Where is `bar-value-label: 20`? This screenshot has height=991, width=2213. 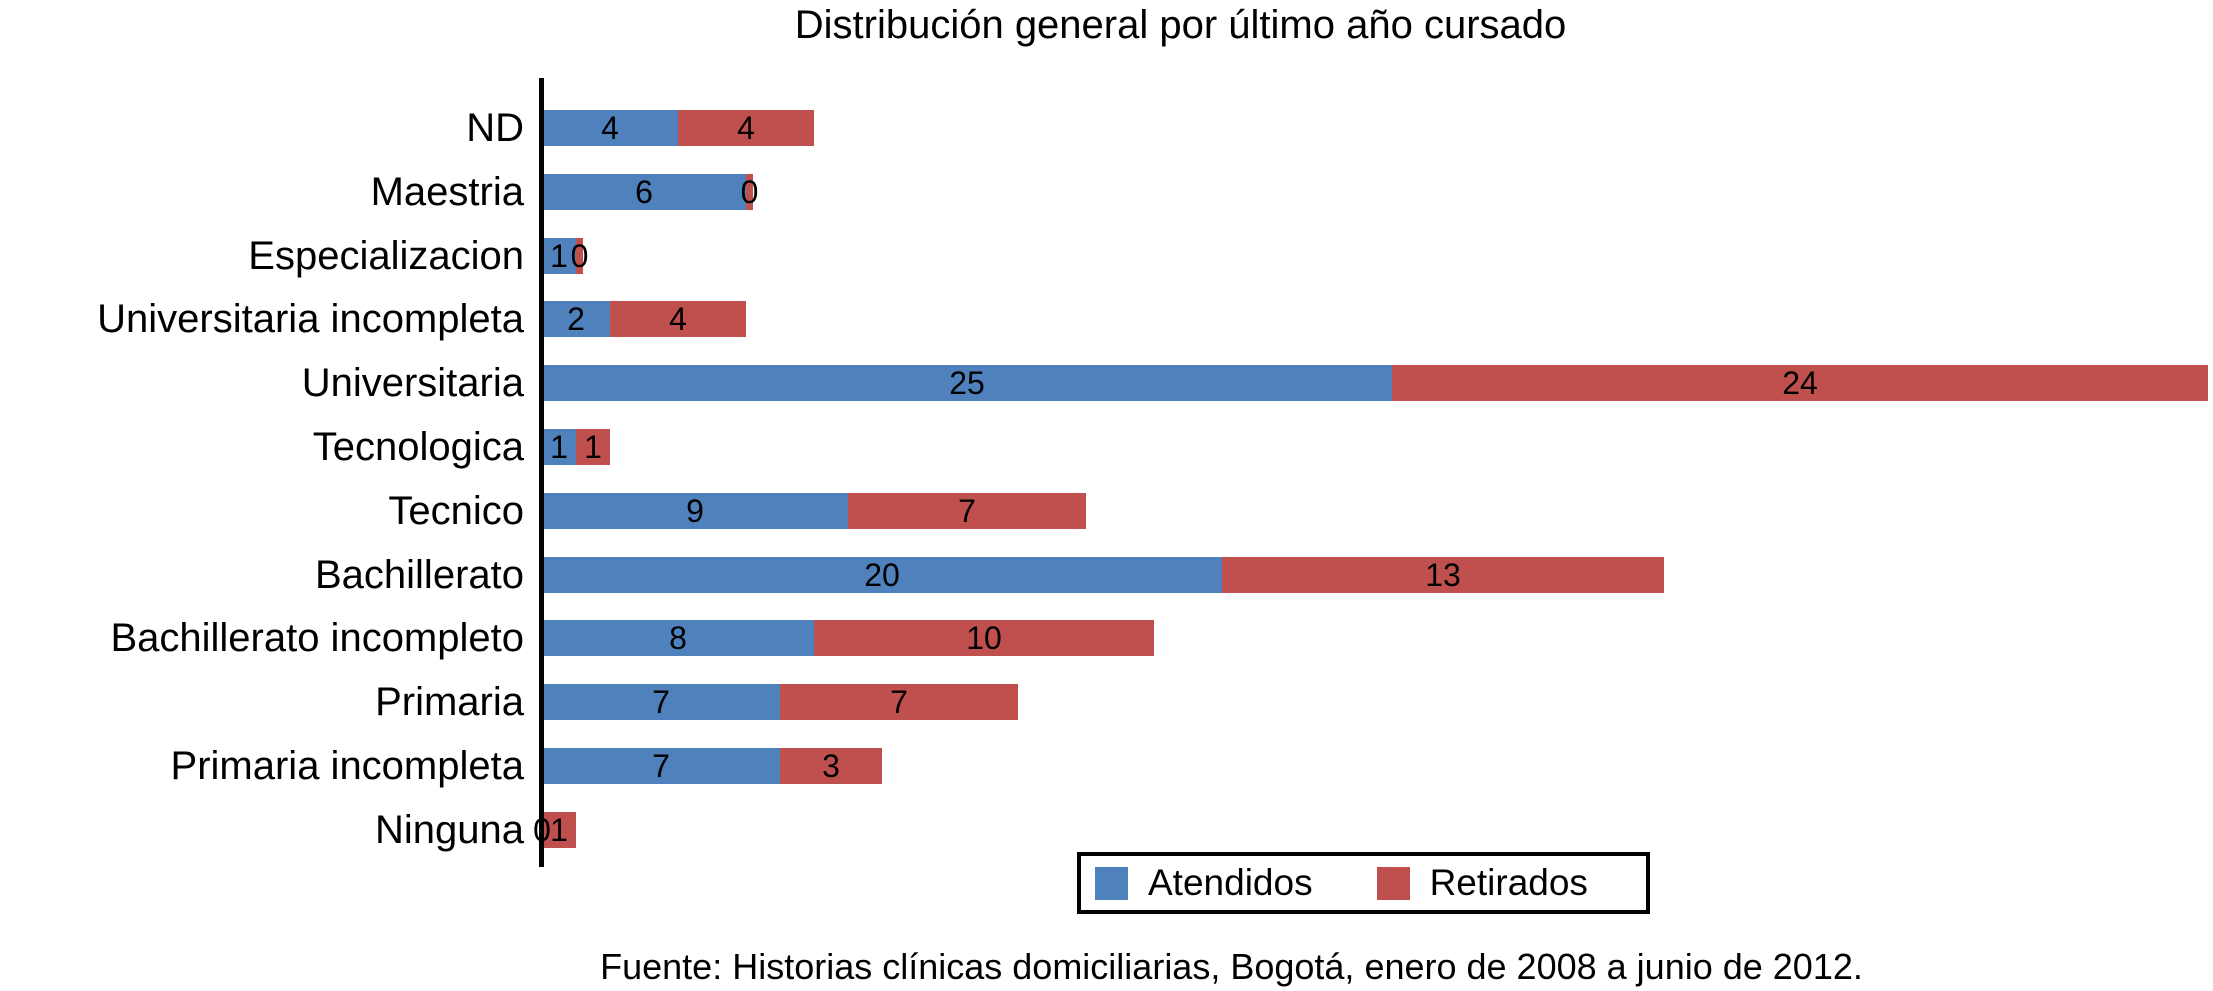 bar-value-label: 20 is located at coordinates (882, 574).